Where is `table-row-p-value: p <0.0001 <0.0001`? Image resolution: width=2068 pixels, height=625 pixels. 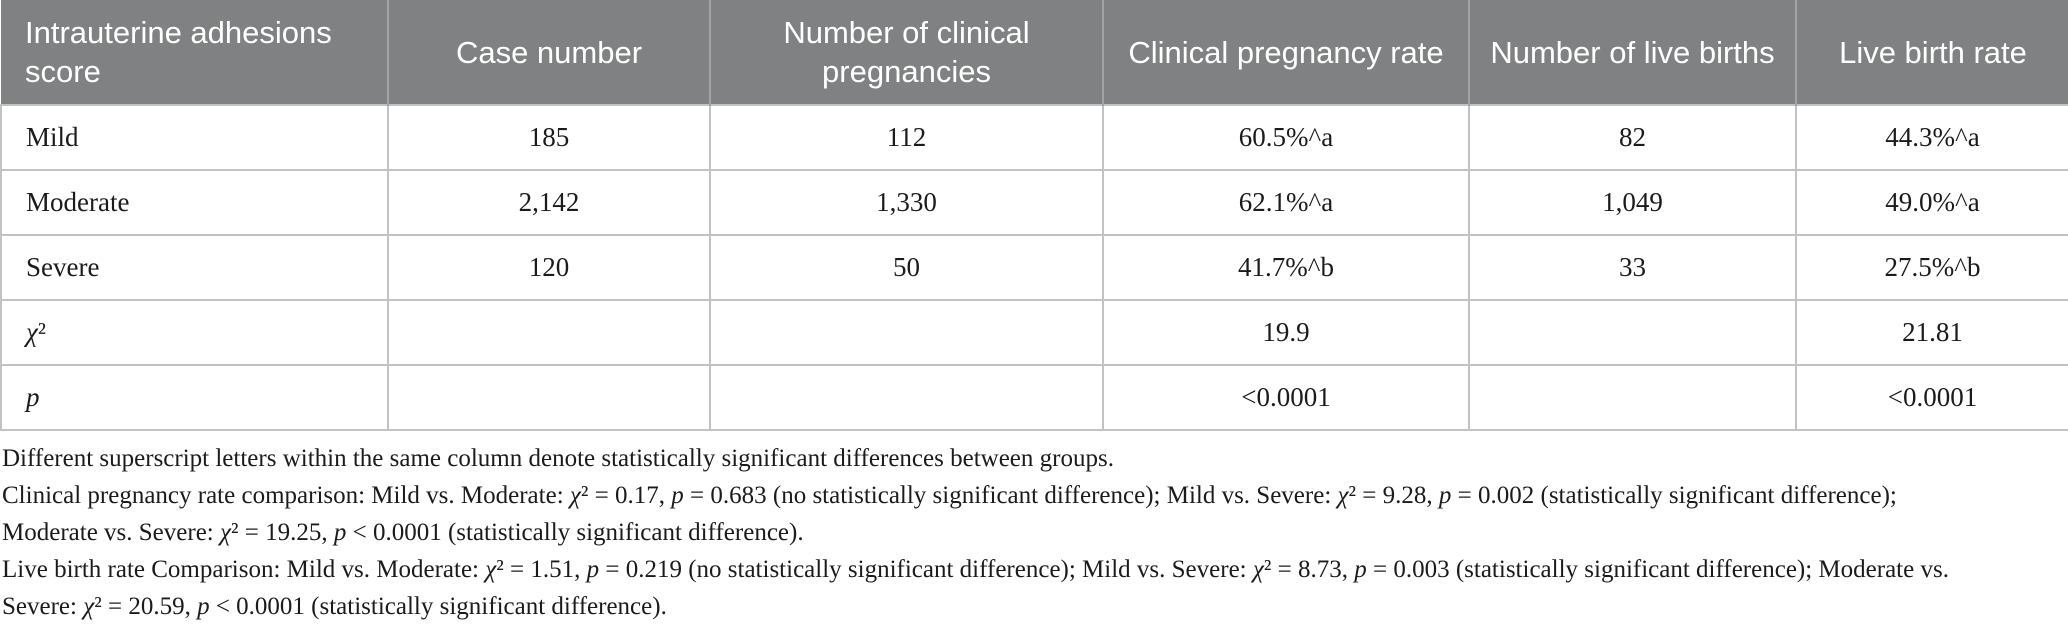 table-row-p-value: p <0.0001 <0.0001 is located at coordinates (1034, 397).